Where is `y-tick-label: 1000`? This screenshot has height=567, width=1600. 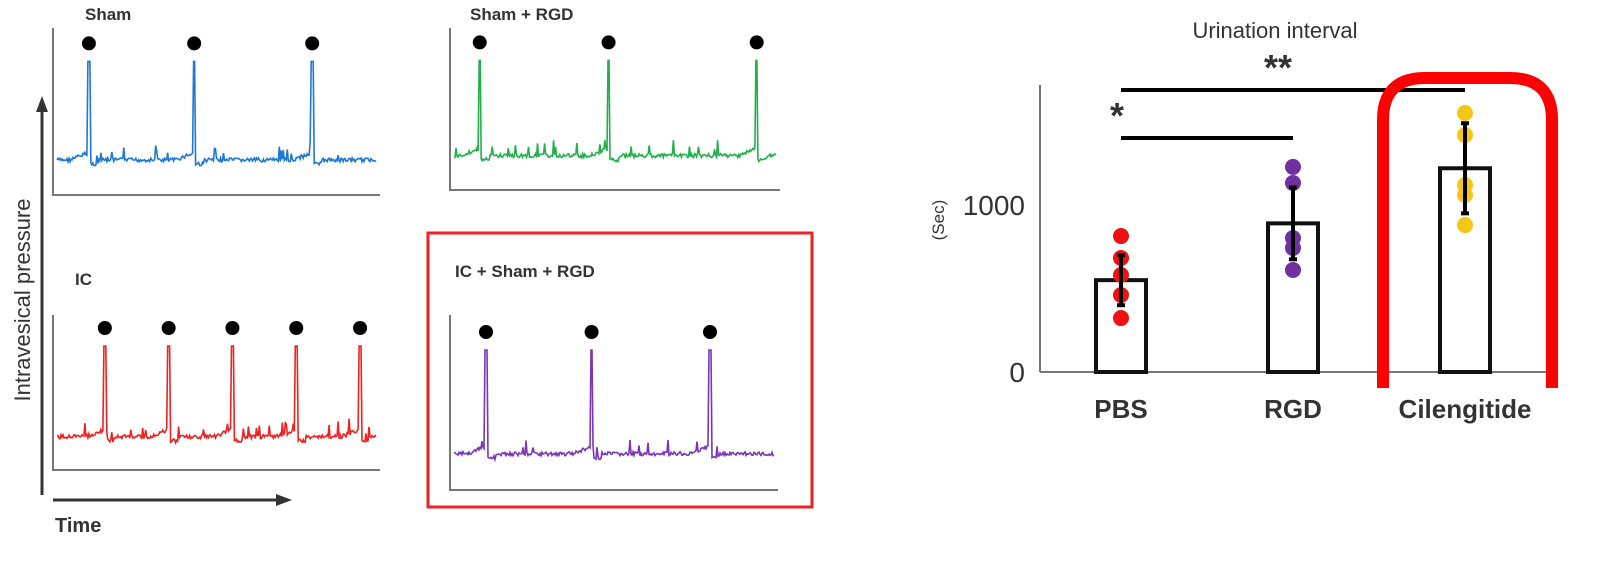
y-tick-label: 1000 is located at coordinates (994, 205).